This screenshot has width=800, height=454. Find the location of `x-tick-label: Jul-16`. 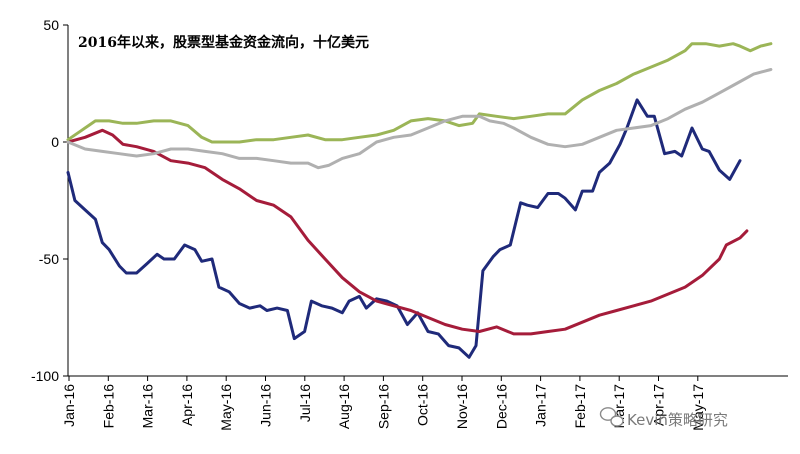

x-tick-label: Jul-16 is located at coordinates (305, 403).